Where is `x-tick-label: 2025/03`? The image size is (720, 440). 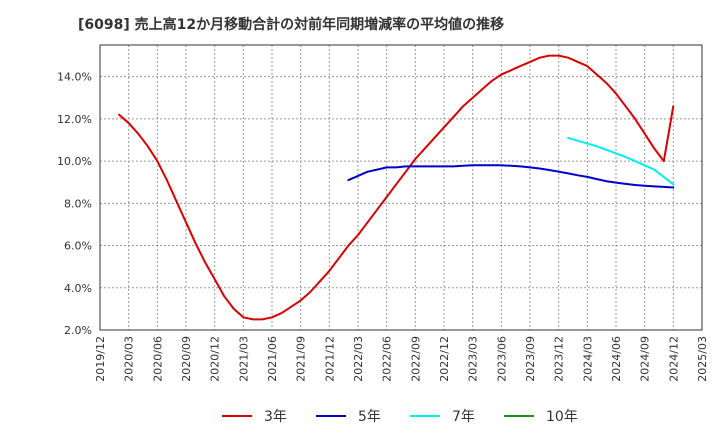
x-tick-label: 2025/03 is located at coordinates (702, 359).